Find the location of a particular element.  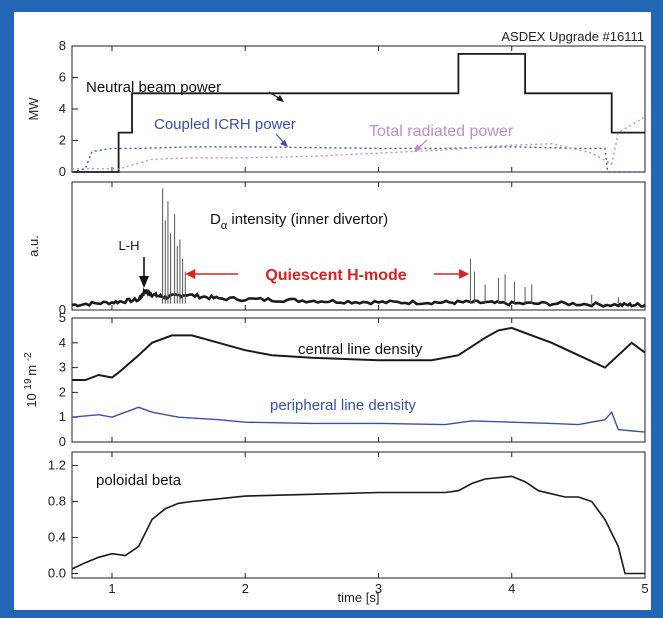

y-tick-label: 1 is located at coordinates (62, 416).